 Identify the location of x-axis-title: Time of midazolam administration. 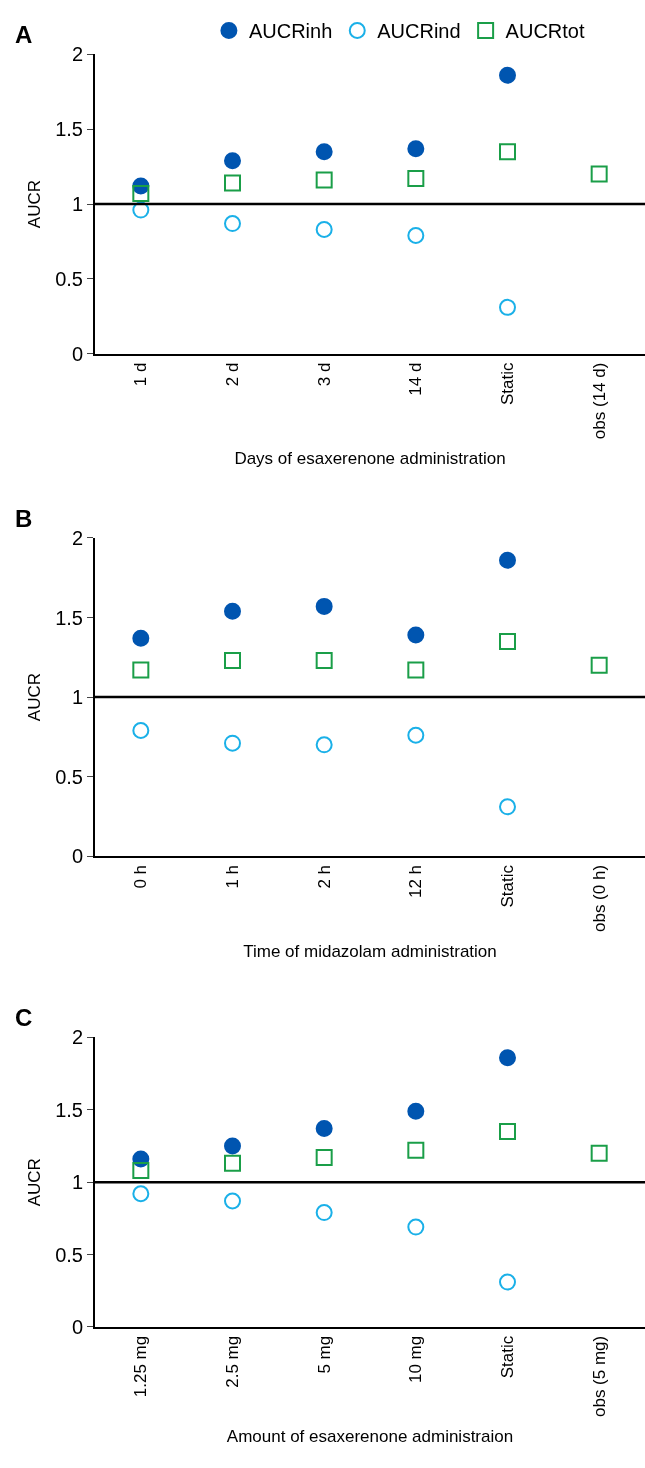
(370, 951).